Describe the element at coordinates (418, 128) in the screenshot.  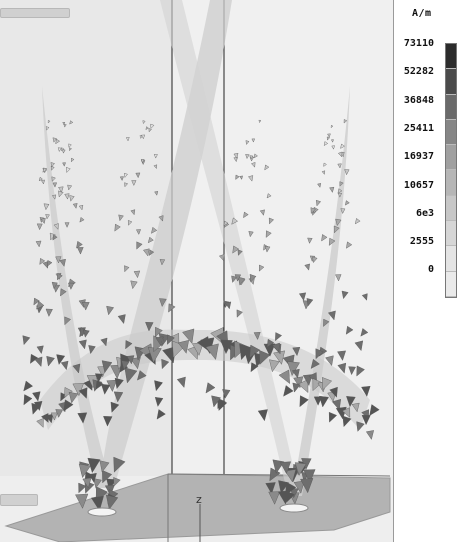
I see `legend-label: 25411` at that location.